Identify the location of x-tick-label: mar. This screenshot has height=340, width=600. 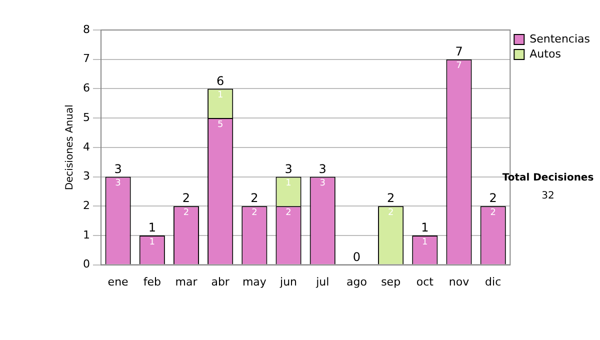
(186, 281).